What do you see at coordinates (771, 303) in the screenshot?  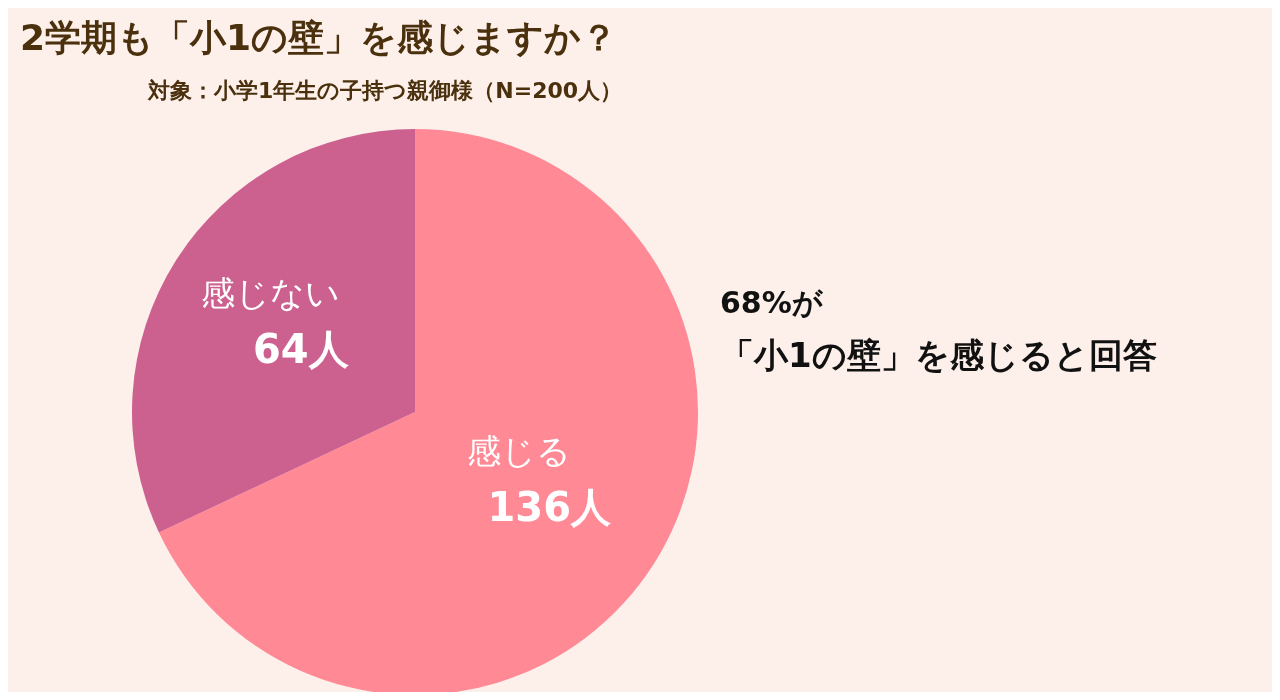 I see `text: 68%が` at bounding box center [771, 303].